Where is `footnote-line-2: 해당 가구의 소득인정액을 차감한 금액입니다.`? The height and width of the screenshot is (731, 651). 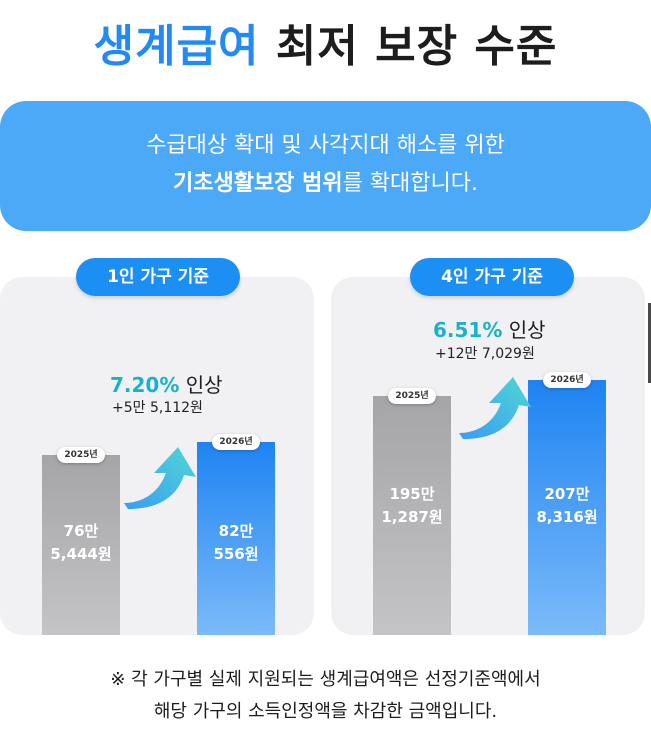
footnote-line-2: 해당 가구의 소득인정액을 차감한 금액입니다. is located at coordinates (325, 711).